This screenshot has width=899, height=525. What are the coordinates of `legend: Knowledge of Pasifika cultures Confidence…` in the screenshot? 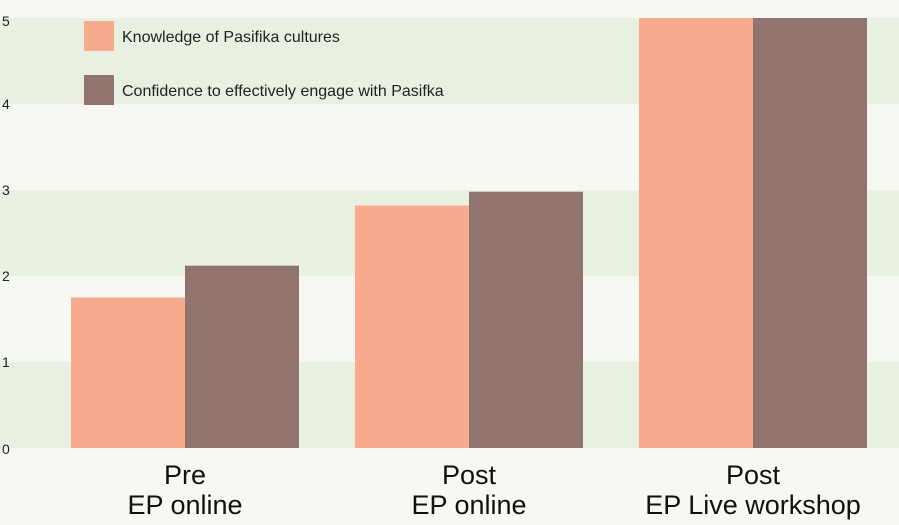 It's located at (264, 63).